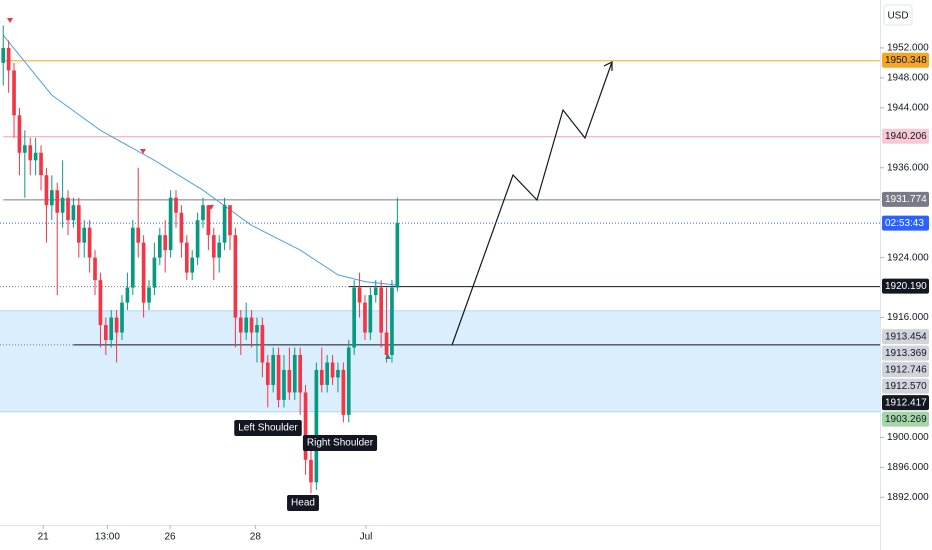  What do you see at coordinates (908, 467) in the screenshot?
I see `y-tick-label: 1896.000` at bounding box center [908, 467].